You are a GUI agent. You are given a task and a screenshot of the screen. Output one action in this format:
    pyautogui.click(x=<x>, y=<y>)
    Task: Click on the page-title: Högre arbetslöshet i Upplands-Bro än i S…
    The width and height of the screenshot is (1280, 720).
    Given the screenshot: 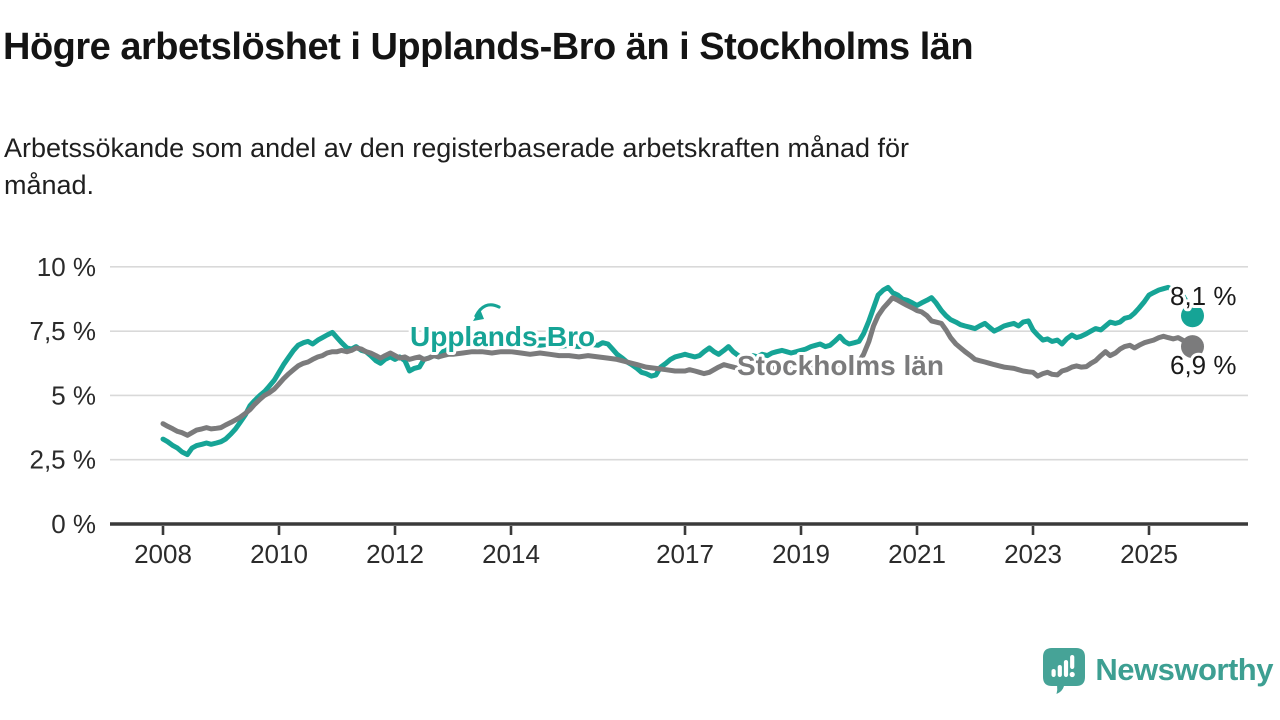 What is the action you would take?
    pyautogui.click(x=488, y=47)
    